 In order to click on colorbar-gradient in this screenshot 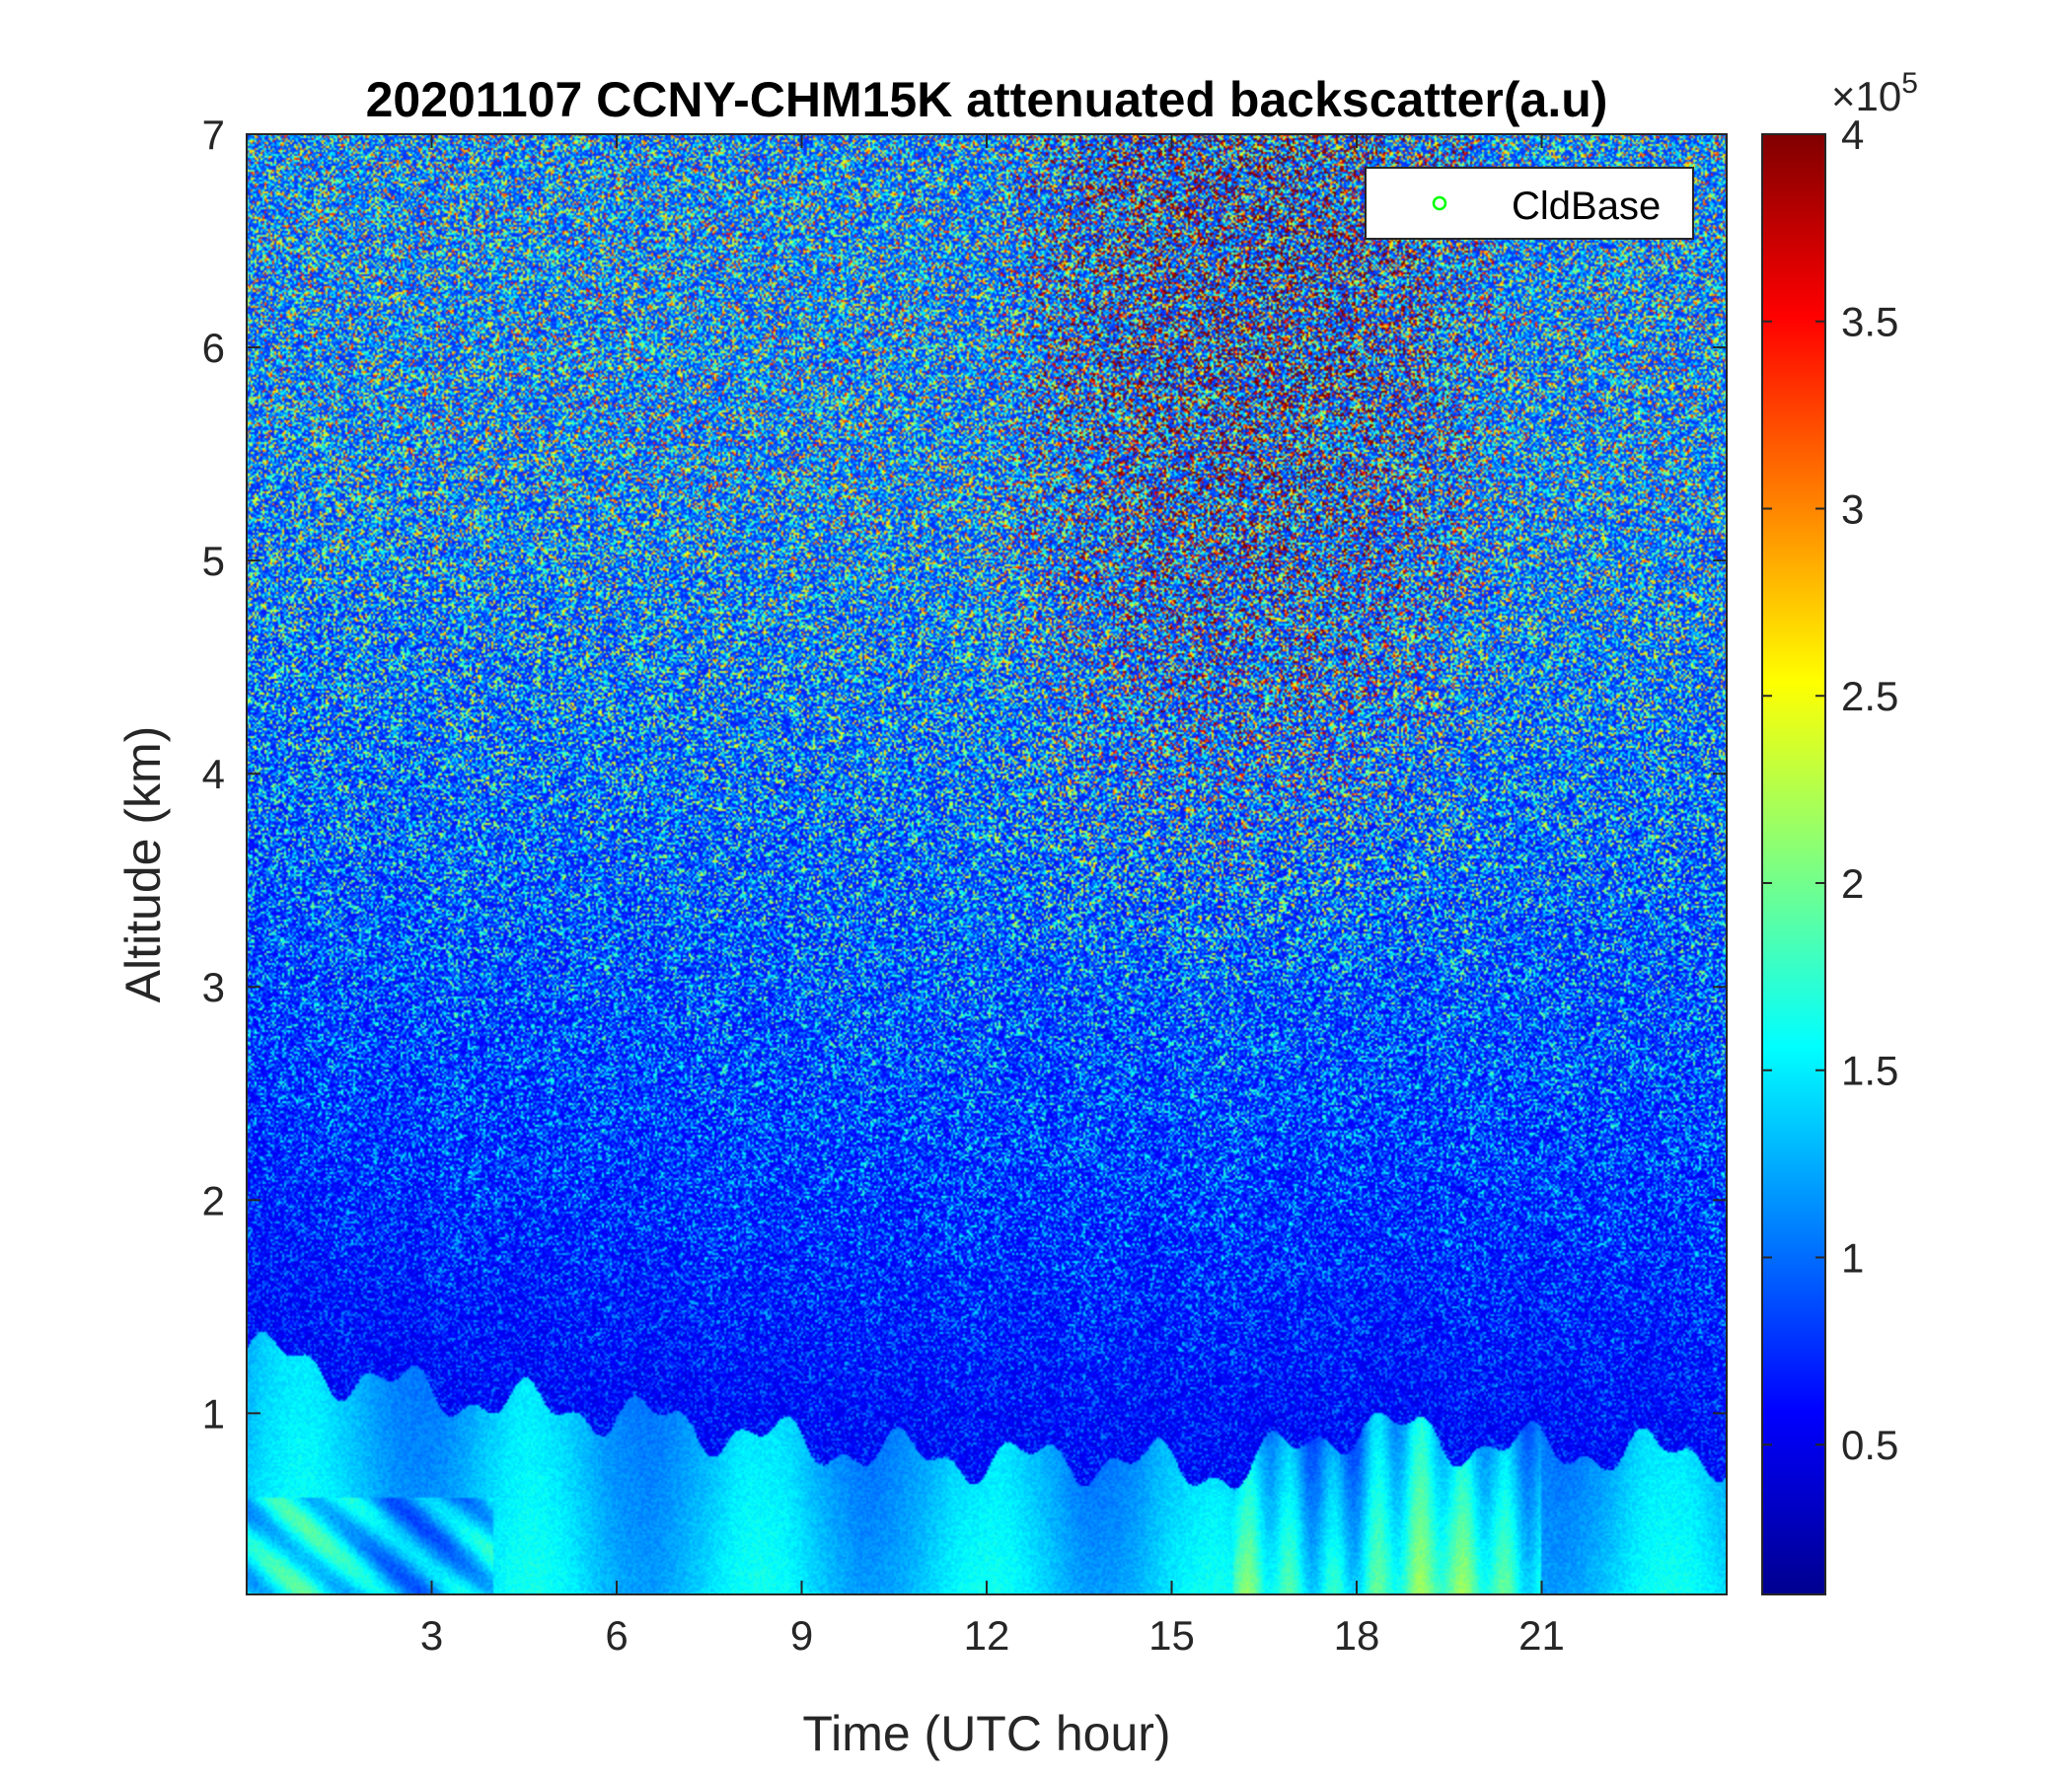, I will do `click(1794, 864)`.